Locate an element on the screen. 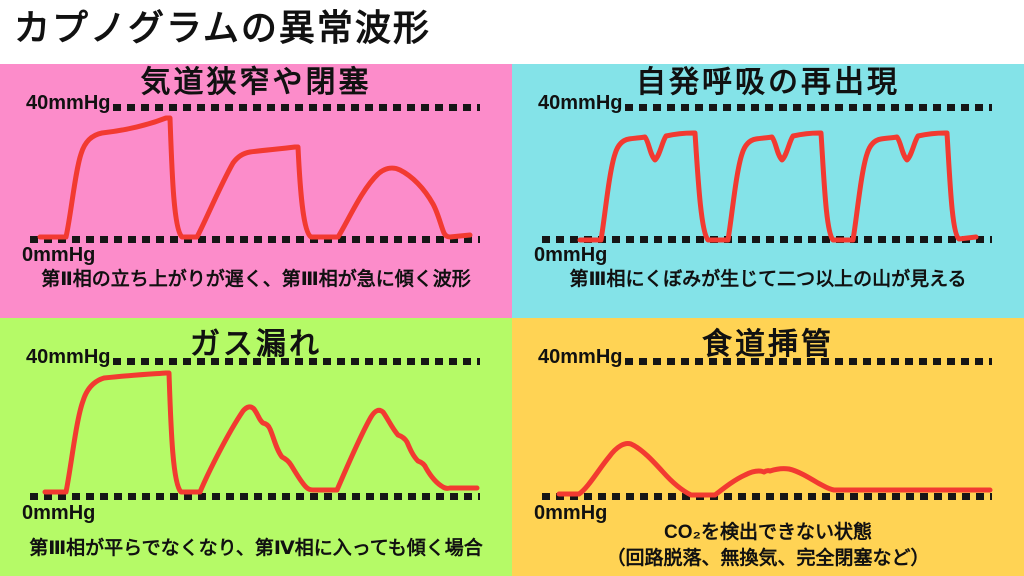 This screenshot has height=576, width=1024. page-title: カプノグラムの異常波形 is located at coordinates (222, 27).